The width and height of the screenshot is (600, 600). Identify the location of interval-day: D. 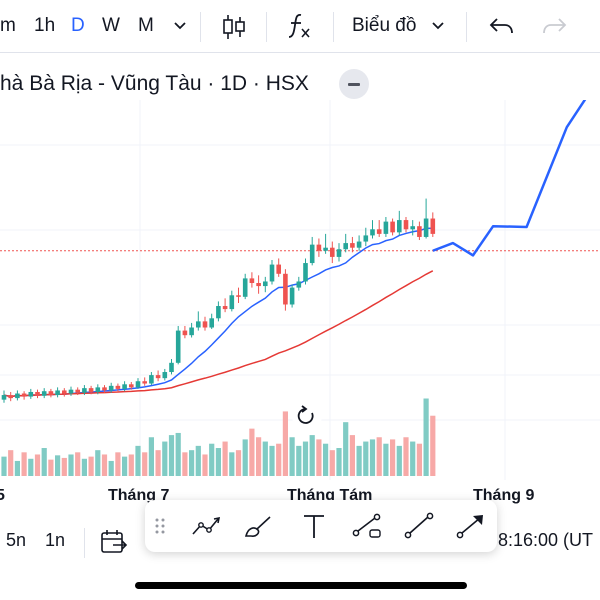
(78, 25).